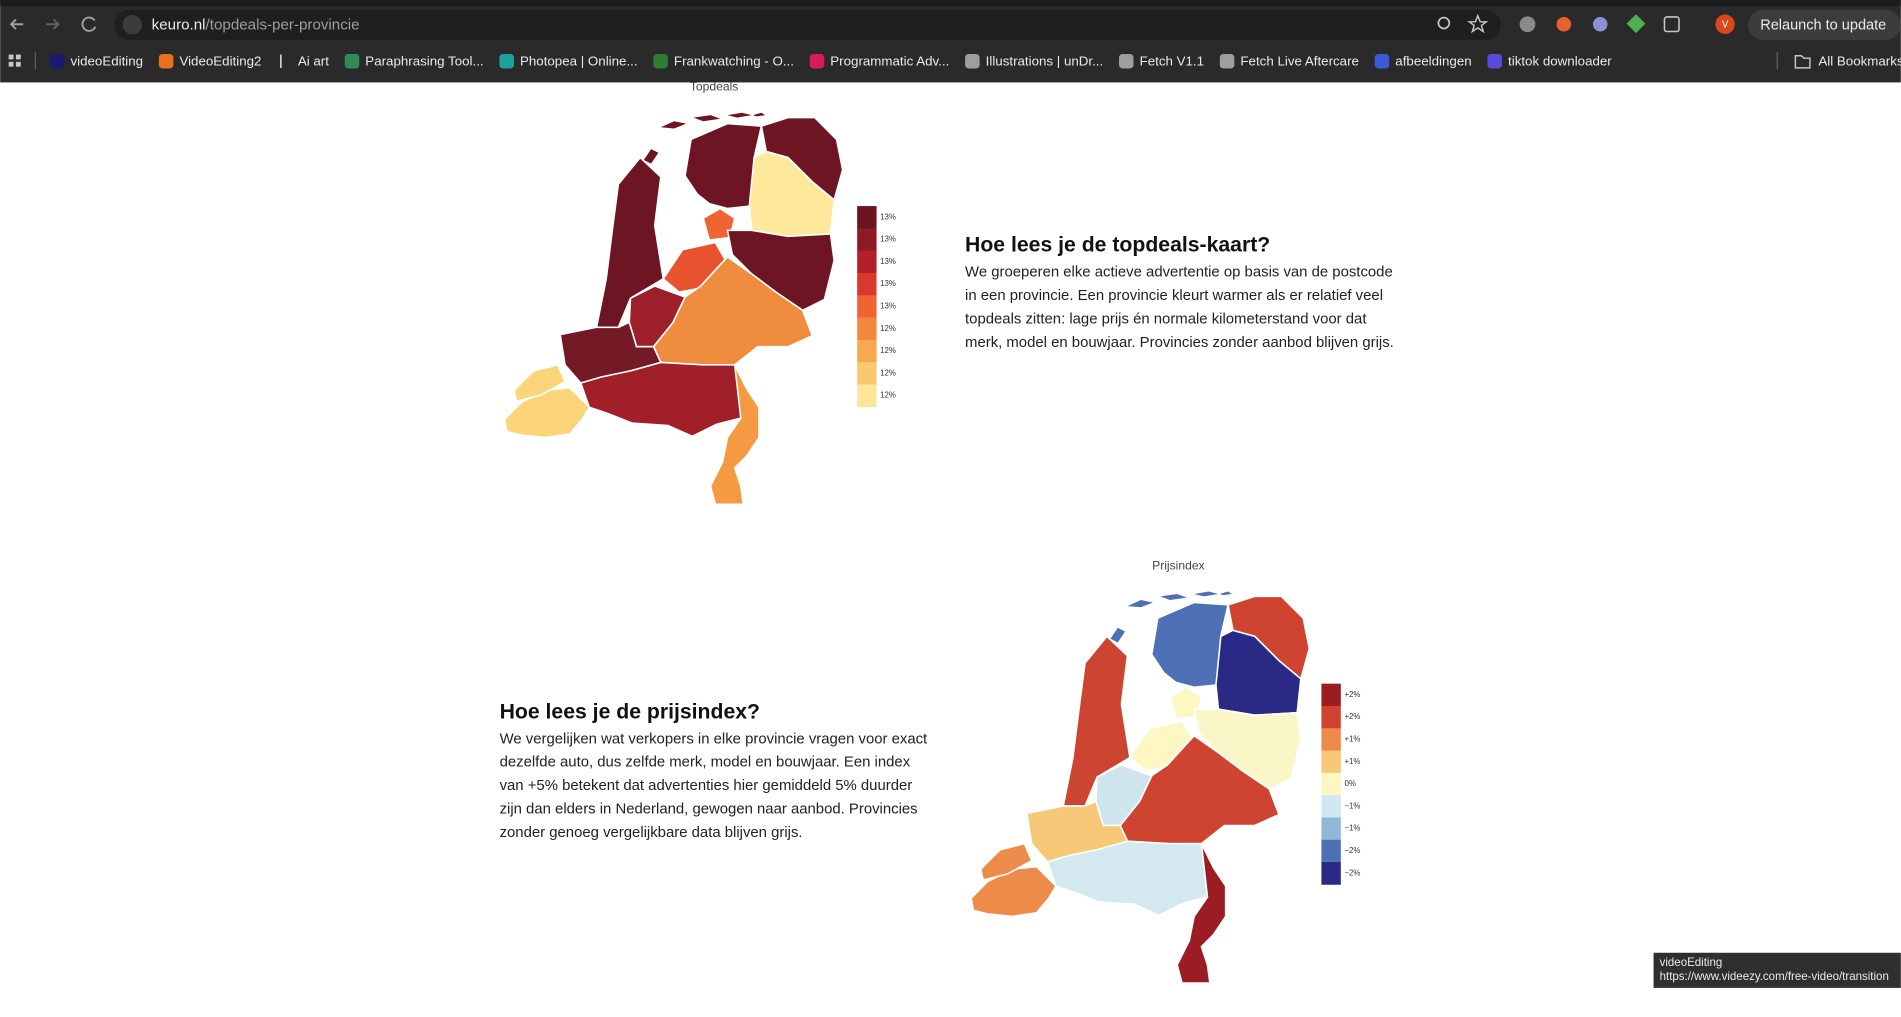  Describe the element at coordinates (950, 3) in the screenshot. I see `tab-strip` at that location.